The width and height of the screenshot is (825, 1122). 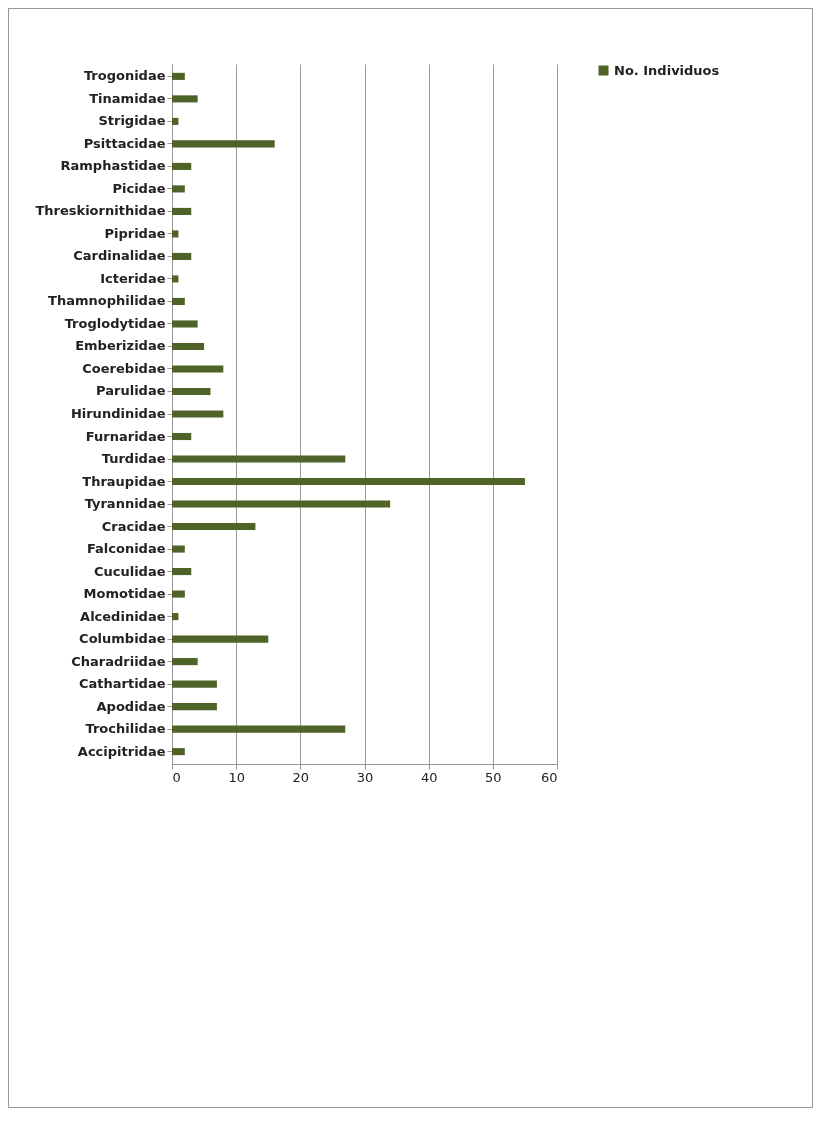 What do you see at coordinates (115, 323) in the screenshot?
I see `y-tick-label: Troglodytidae` at bounding box center [115, 323].